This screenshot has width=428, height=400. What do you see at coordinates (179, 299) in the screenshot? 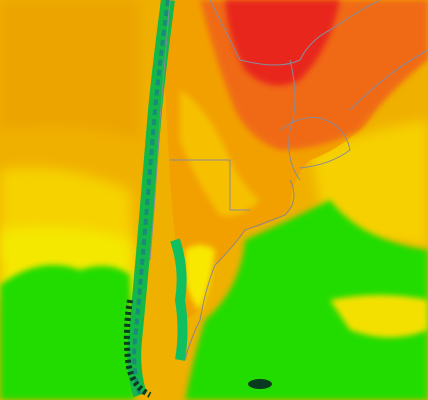
I see `patagonia-highlands` at bounding box center [179, 299].